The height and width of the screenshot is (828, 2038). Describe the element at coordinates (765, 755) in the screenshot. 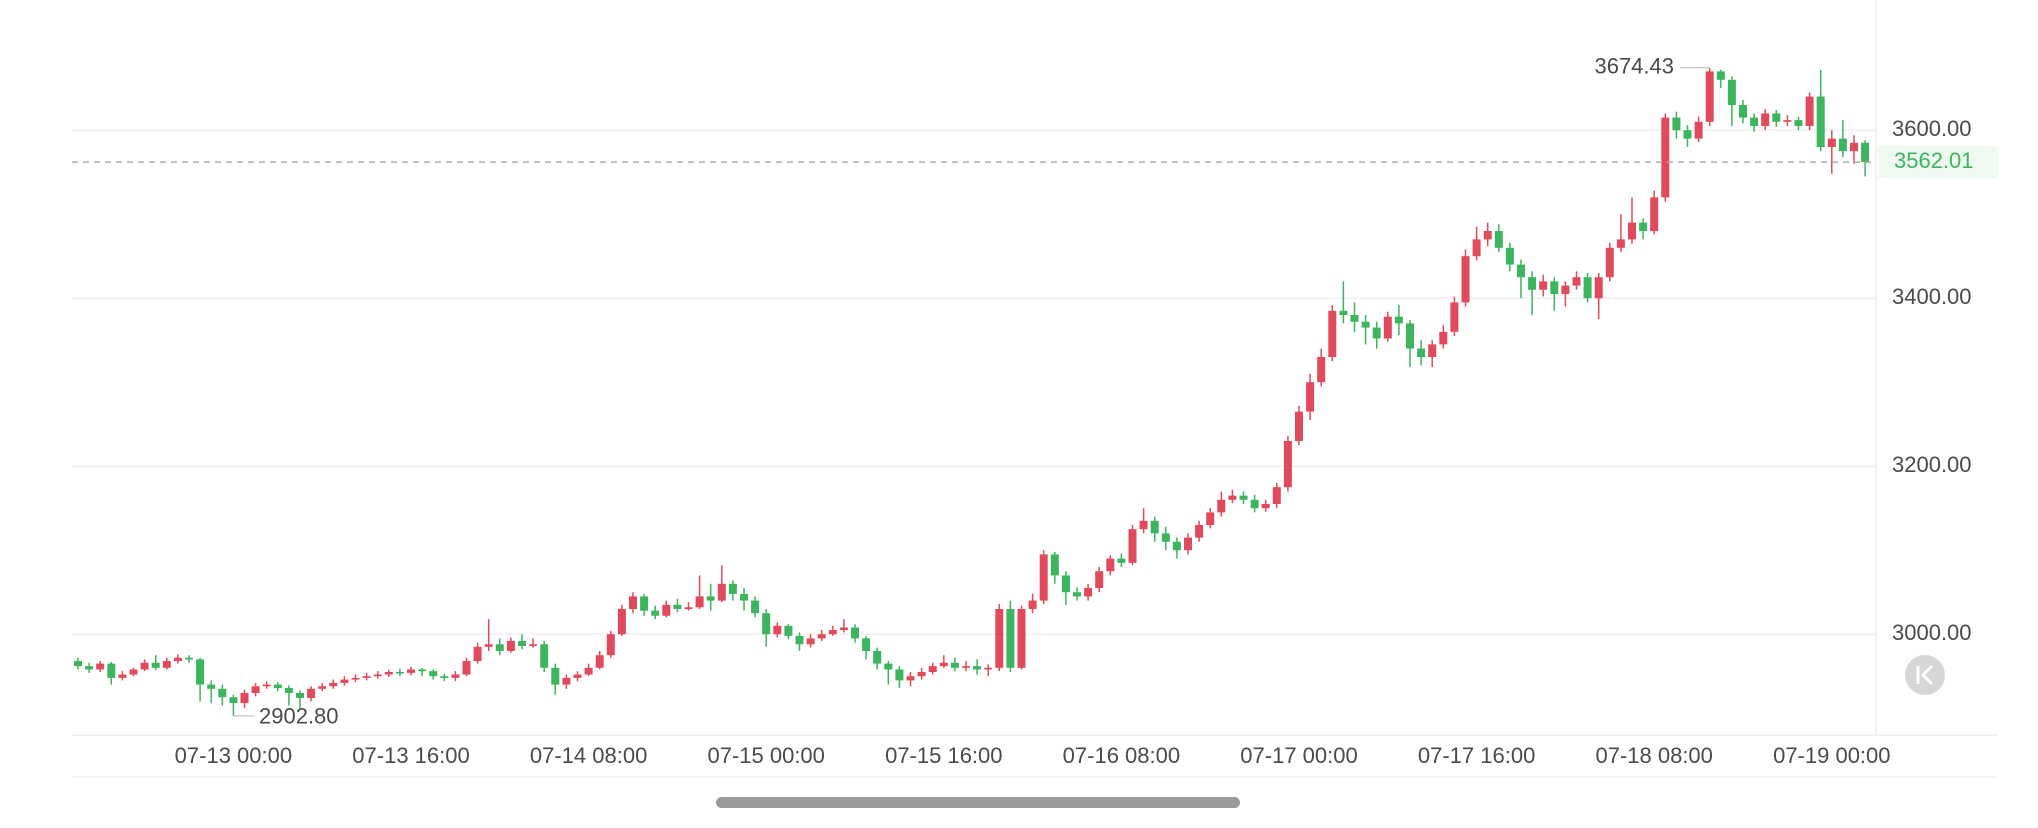

I see `x-tick-label: 07-15 00:00` at that location.